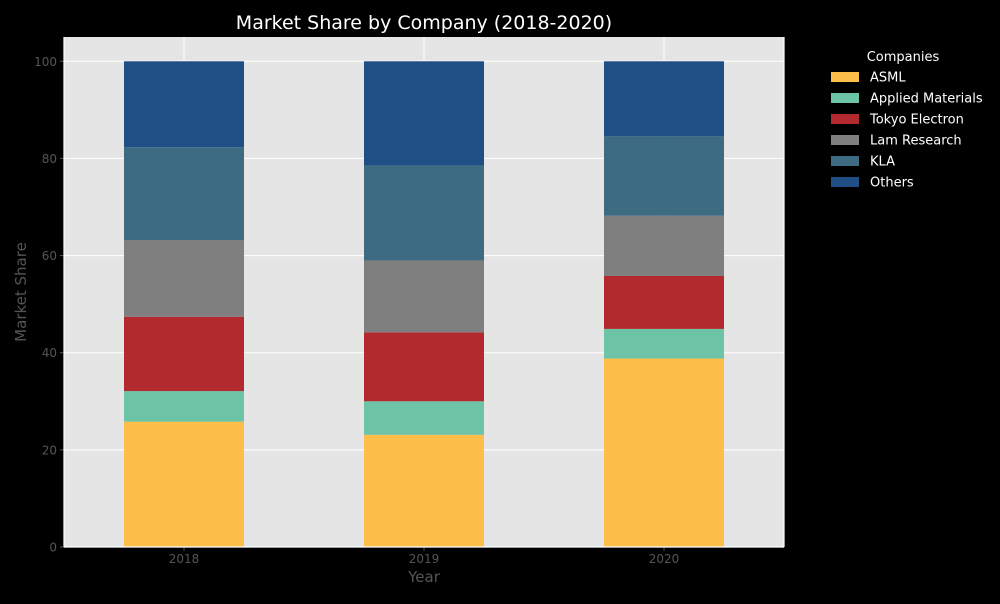 The image size is (1000, 604). Describe the element at coordinates (916, 141) in the screenshot. I see `legend-label: Lam Research` at that location.